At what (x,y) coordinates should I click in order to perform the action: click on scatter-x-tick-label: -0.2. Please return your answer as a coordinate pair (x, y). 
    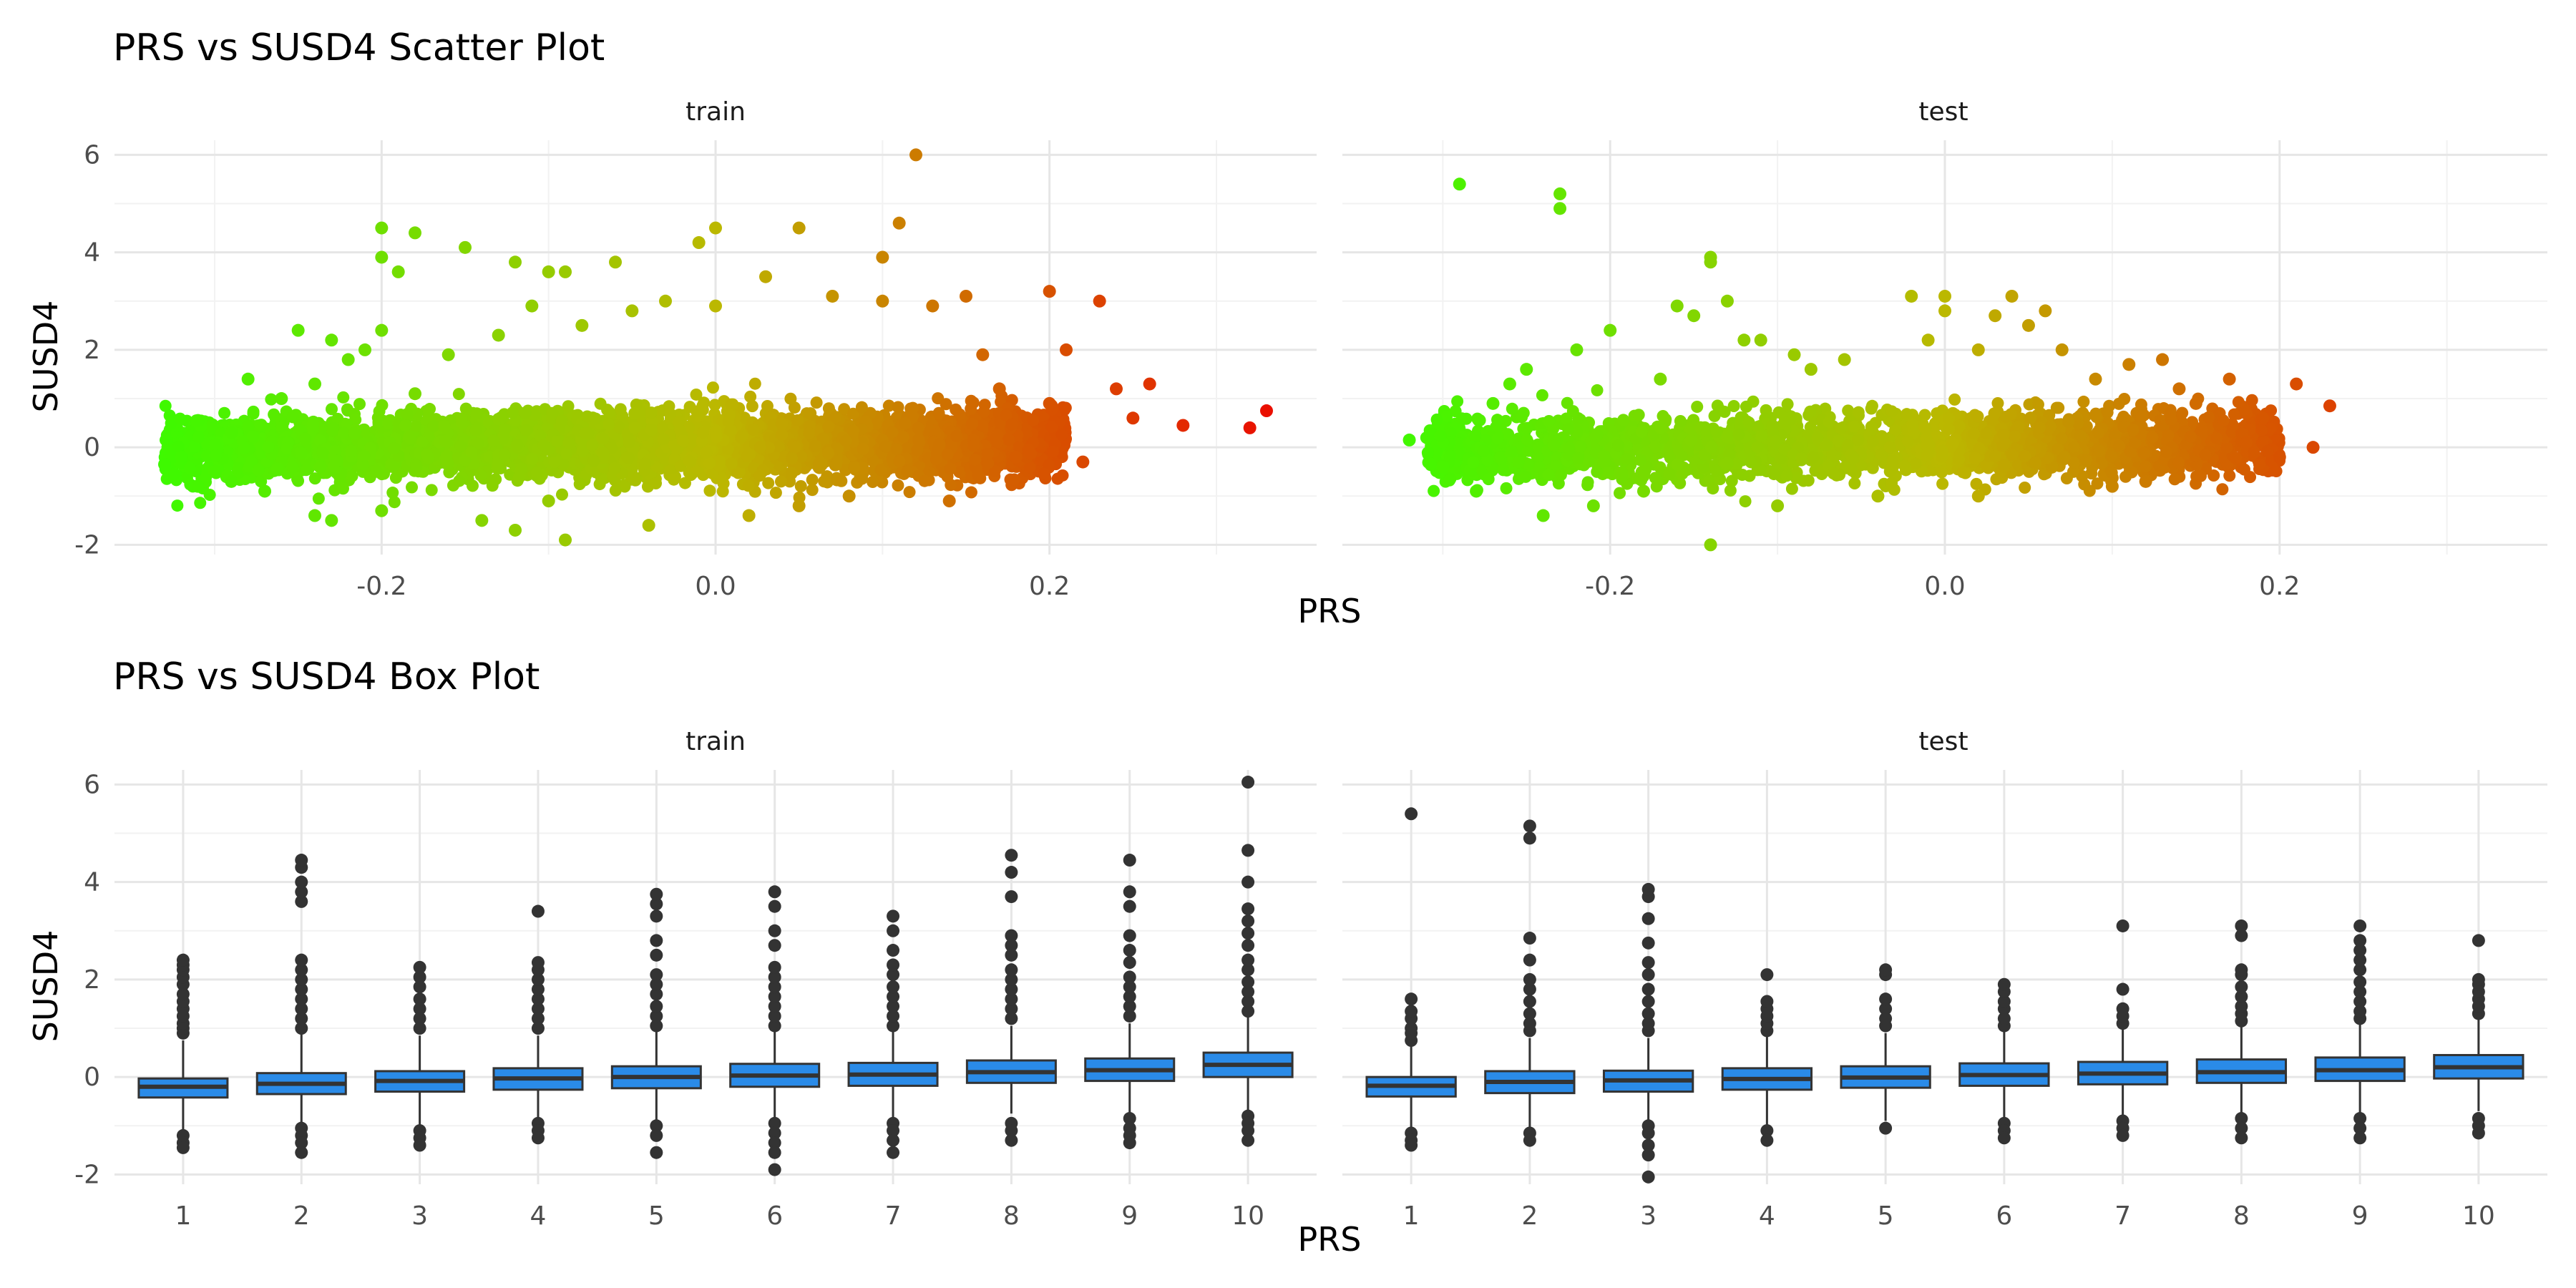
    Looking at the image, I should click on (381, 586).